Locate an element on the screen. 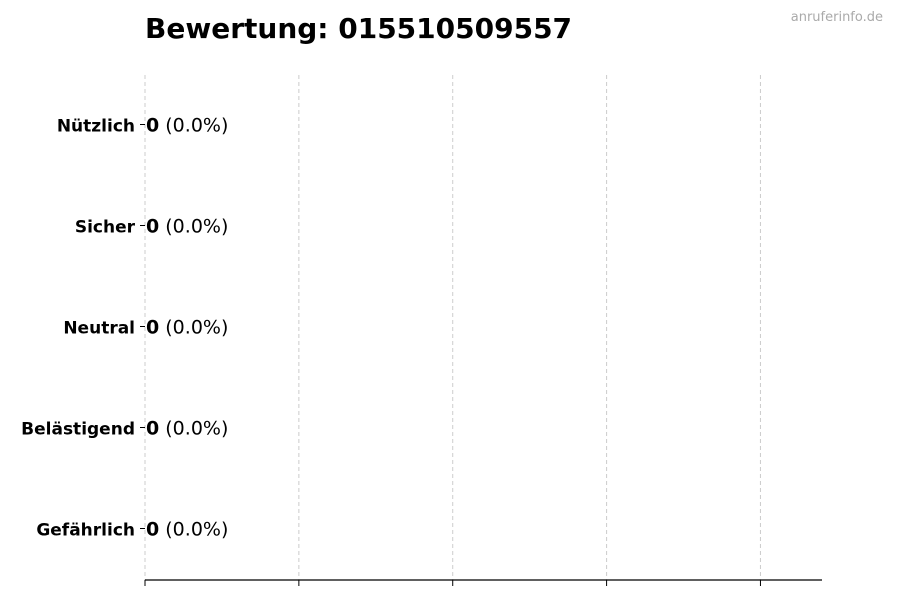  y-tick-label: Gefährlich is located at coordinates (85, 531).